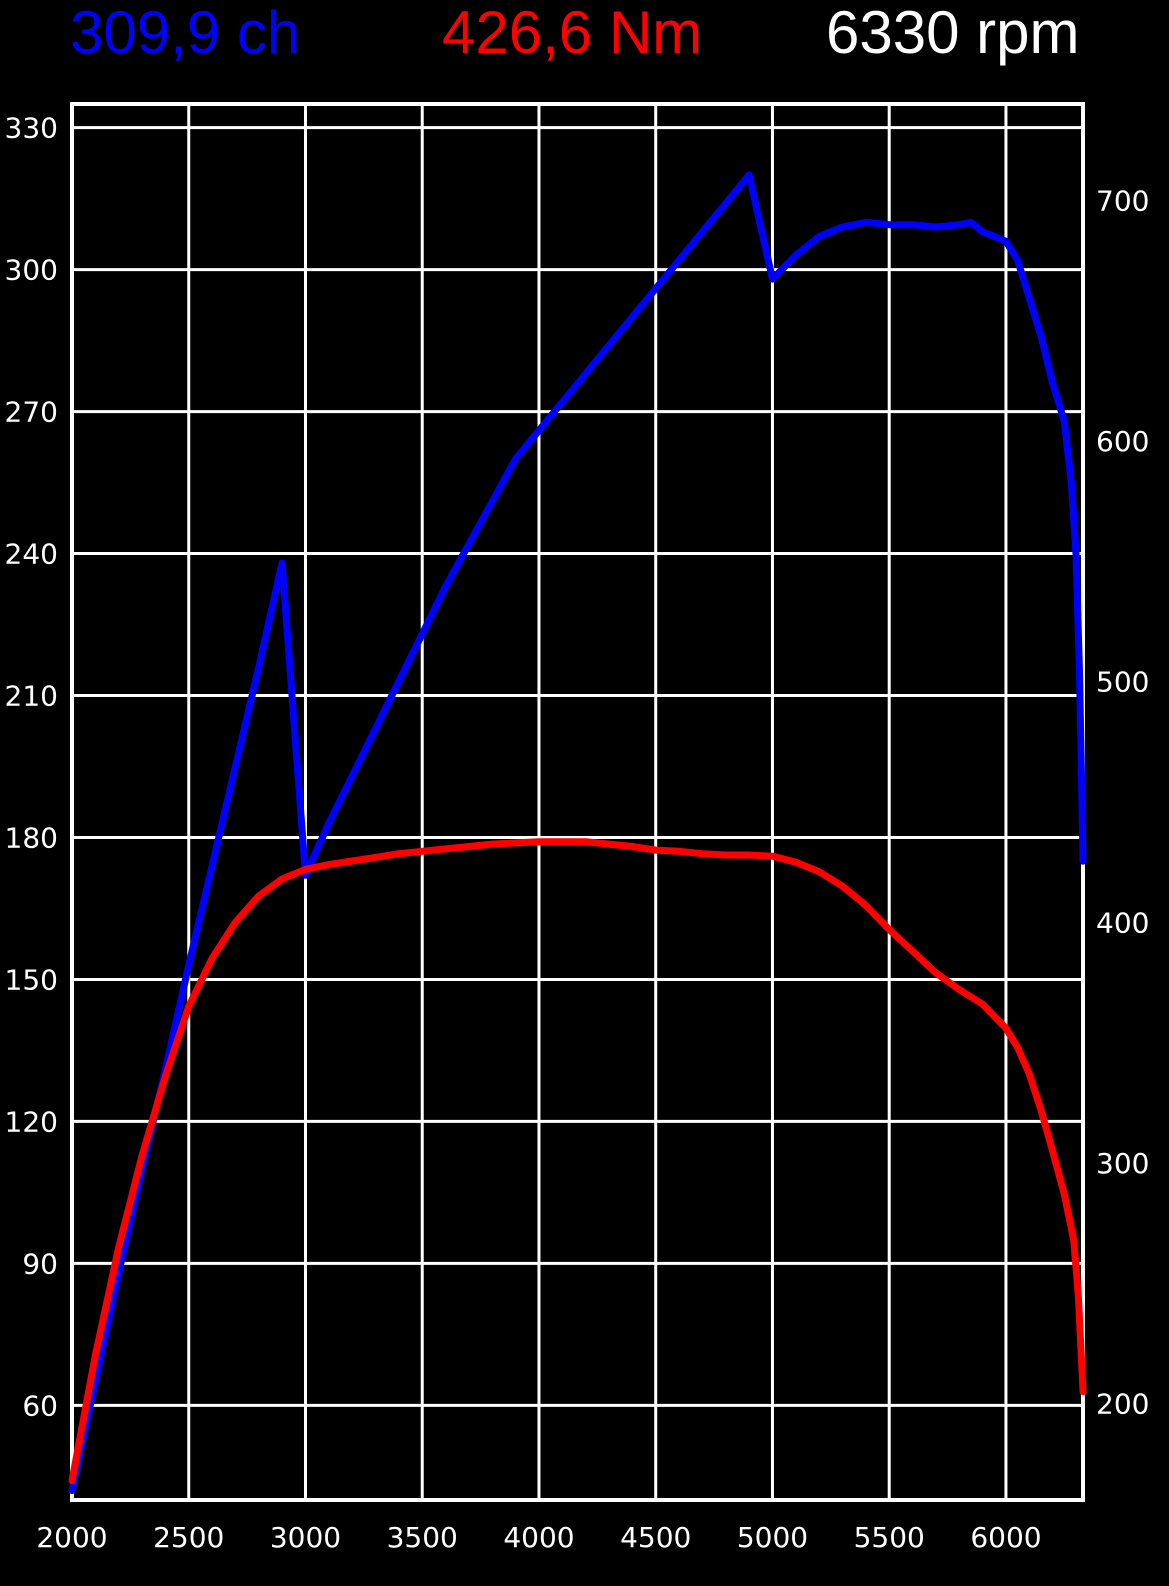 The height and width of the screenshot is (1586, 1169). Describe the element at coordinates (31, 979) in the screenshot. I see `y-left-tick-label: 150` at that location.